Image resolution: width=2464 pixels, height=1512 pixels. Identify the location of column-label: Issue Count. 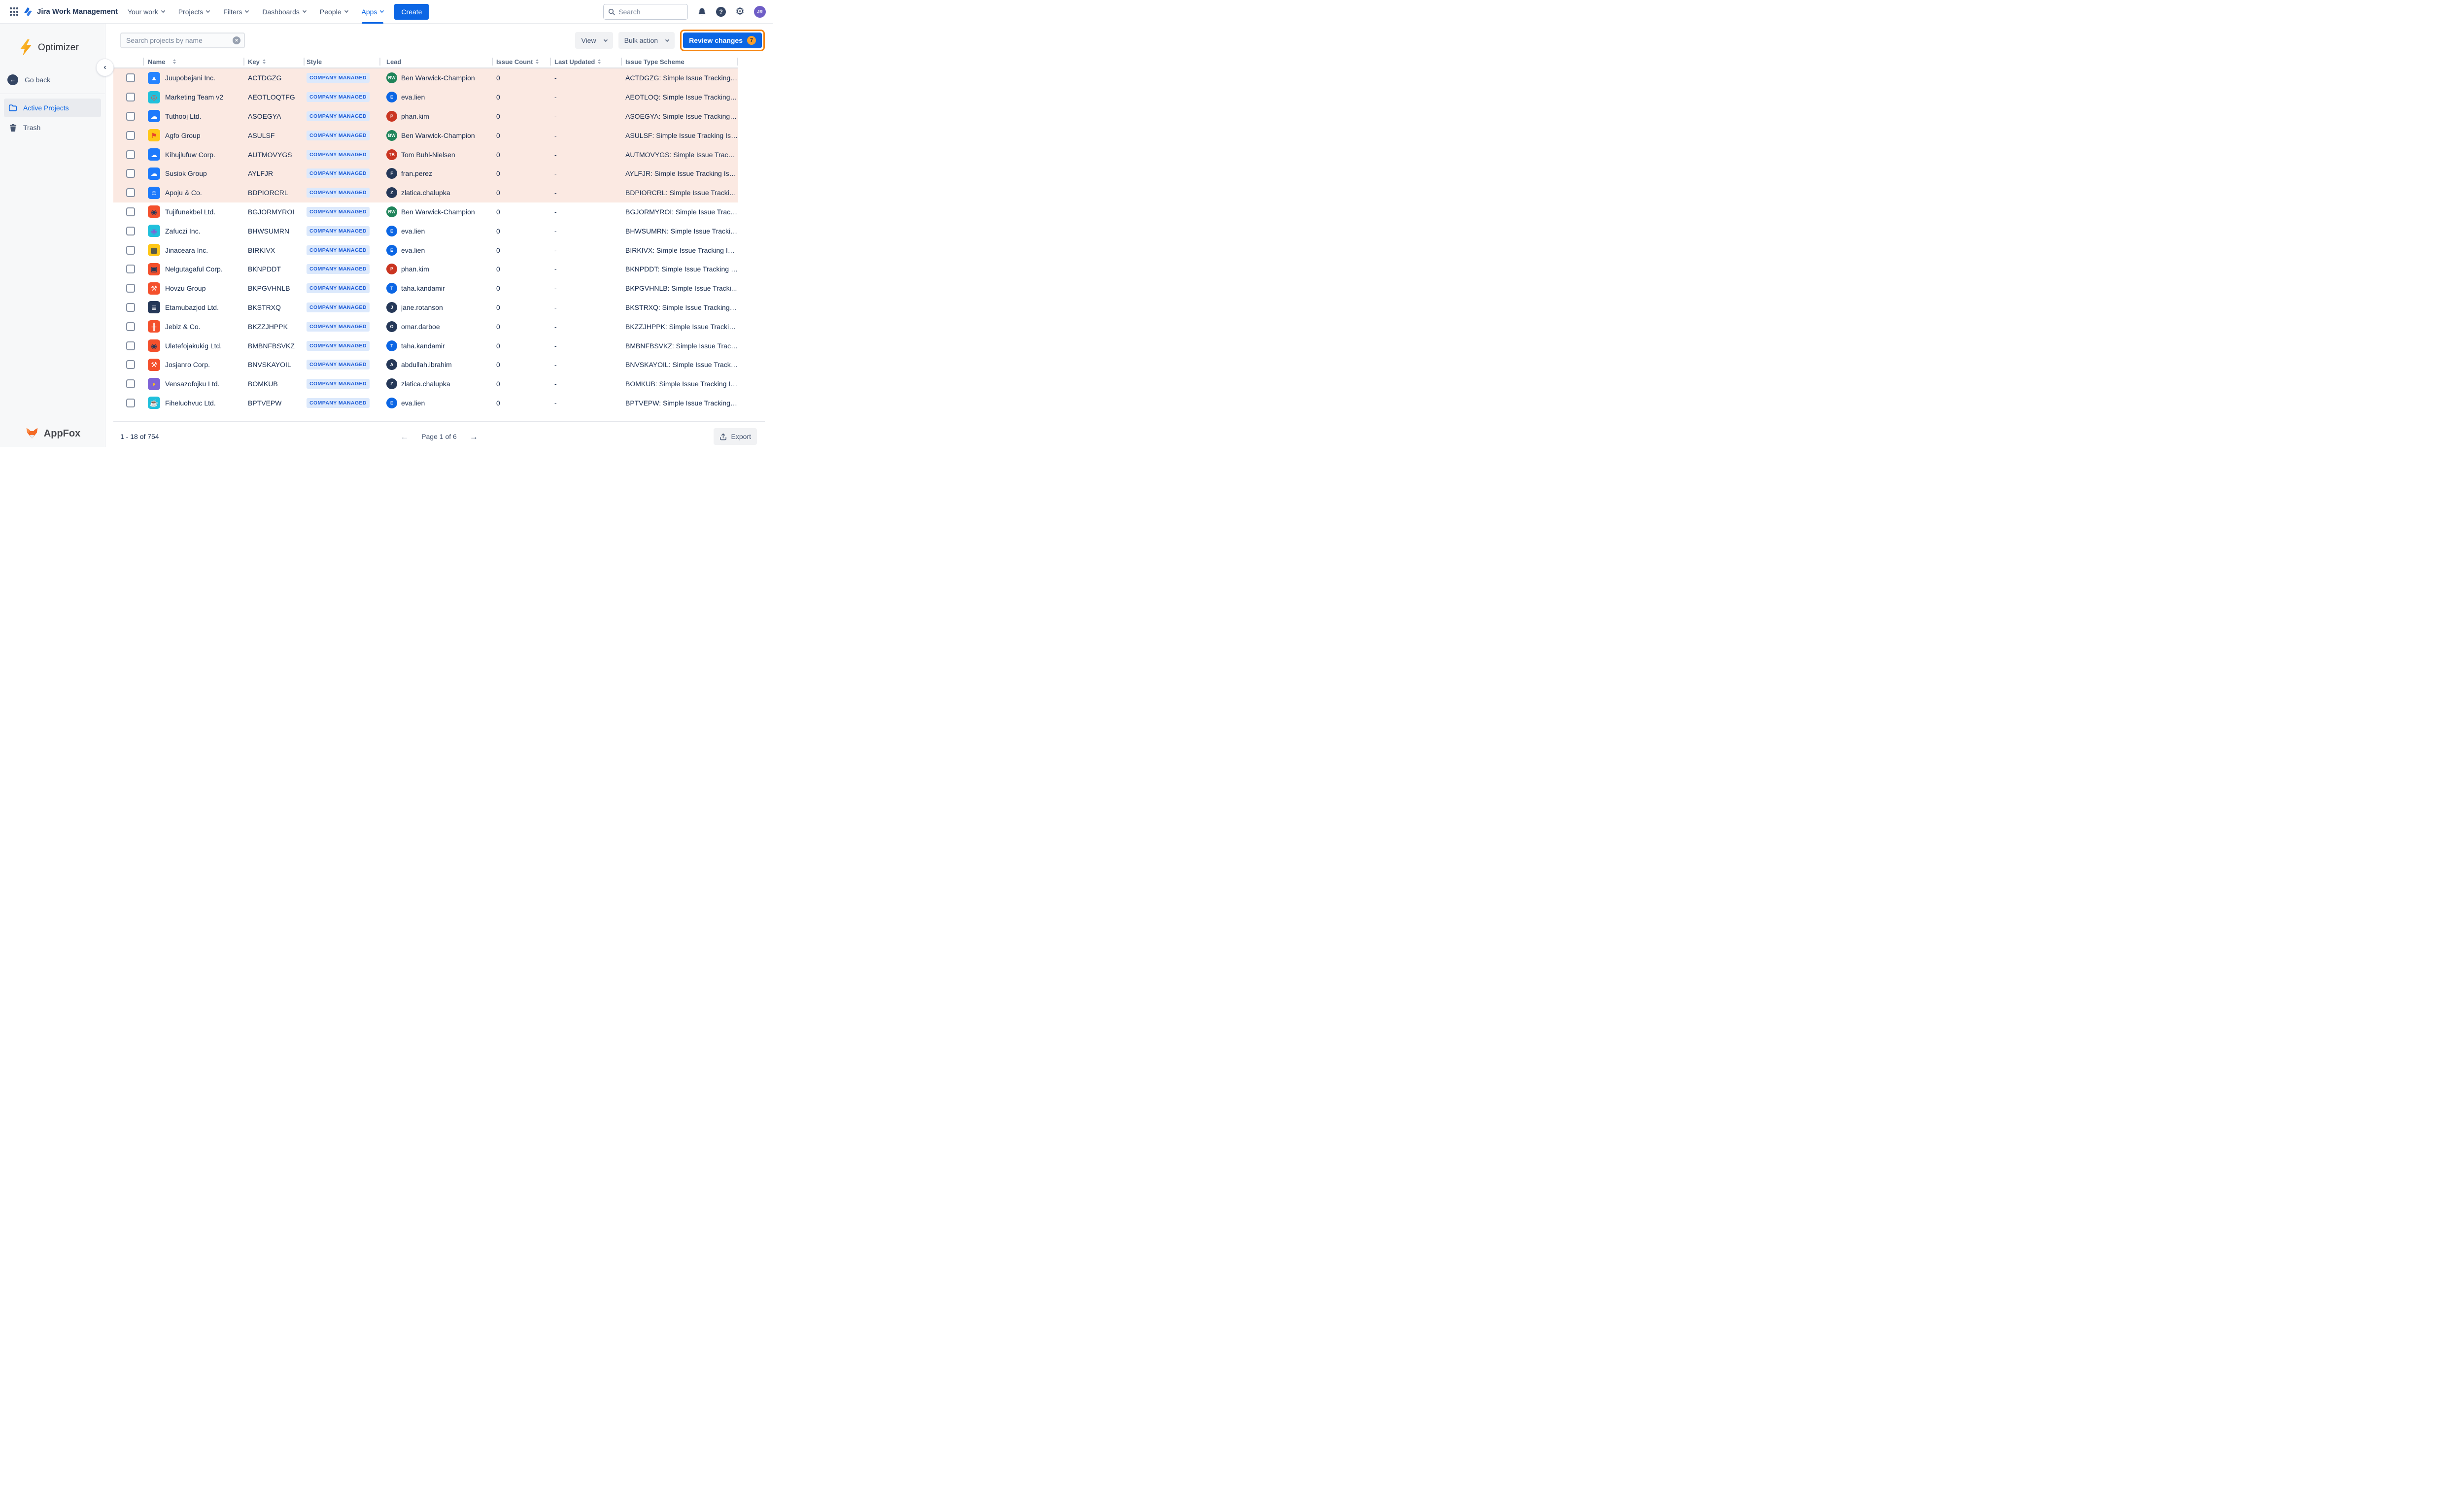
(514, 62).